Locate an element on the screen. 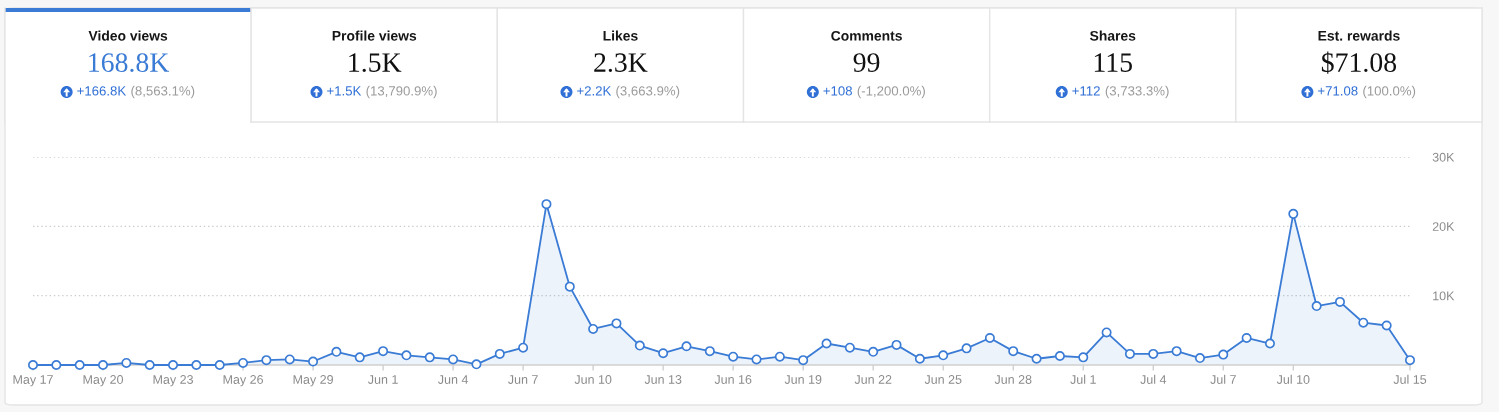 The image size is (1499, 412). text: (3,733.3%) is located at coordinates (1137, 92).